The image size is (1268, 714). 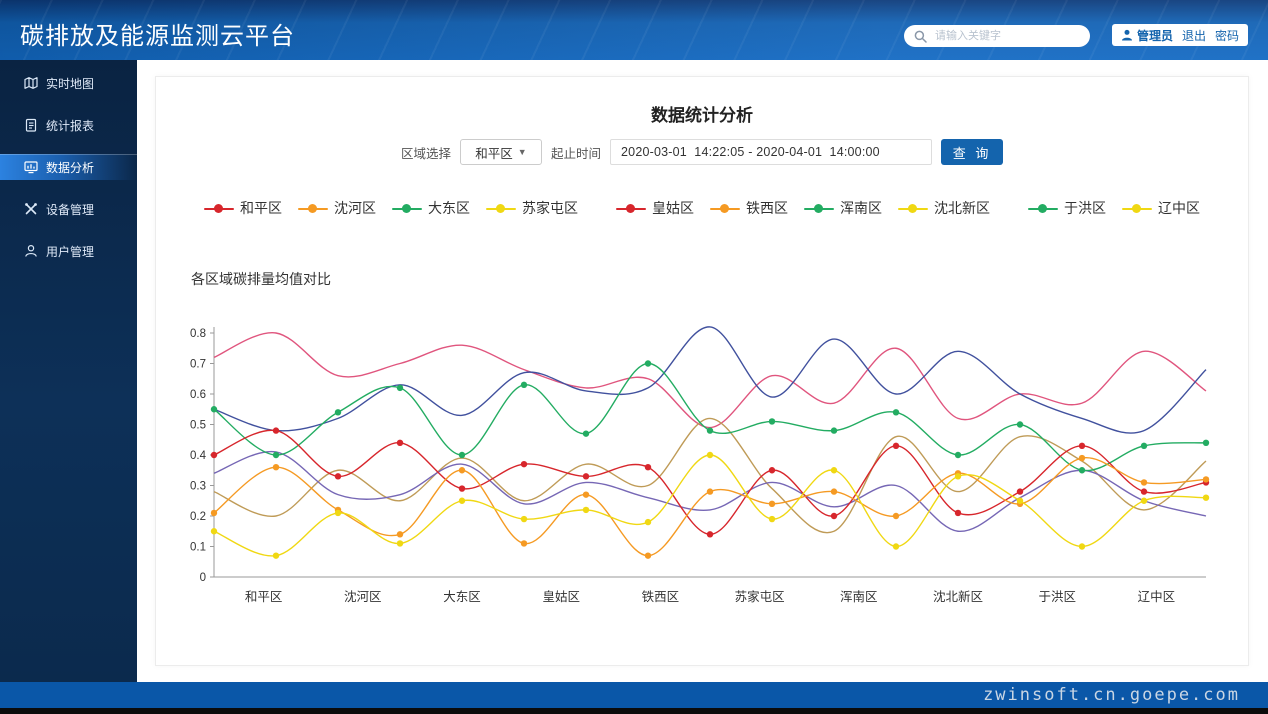 I want to click on svg-text: 0.4, so click(x=198, y=456).